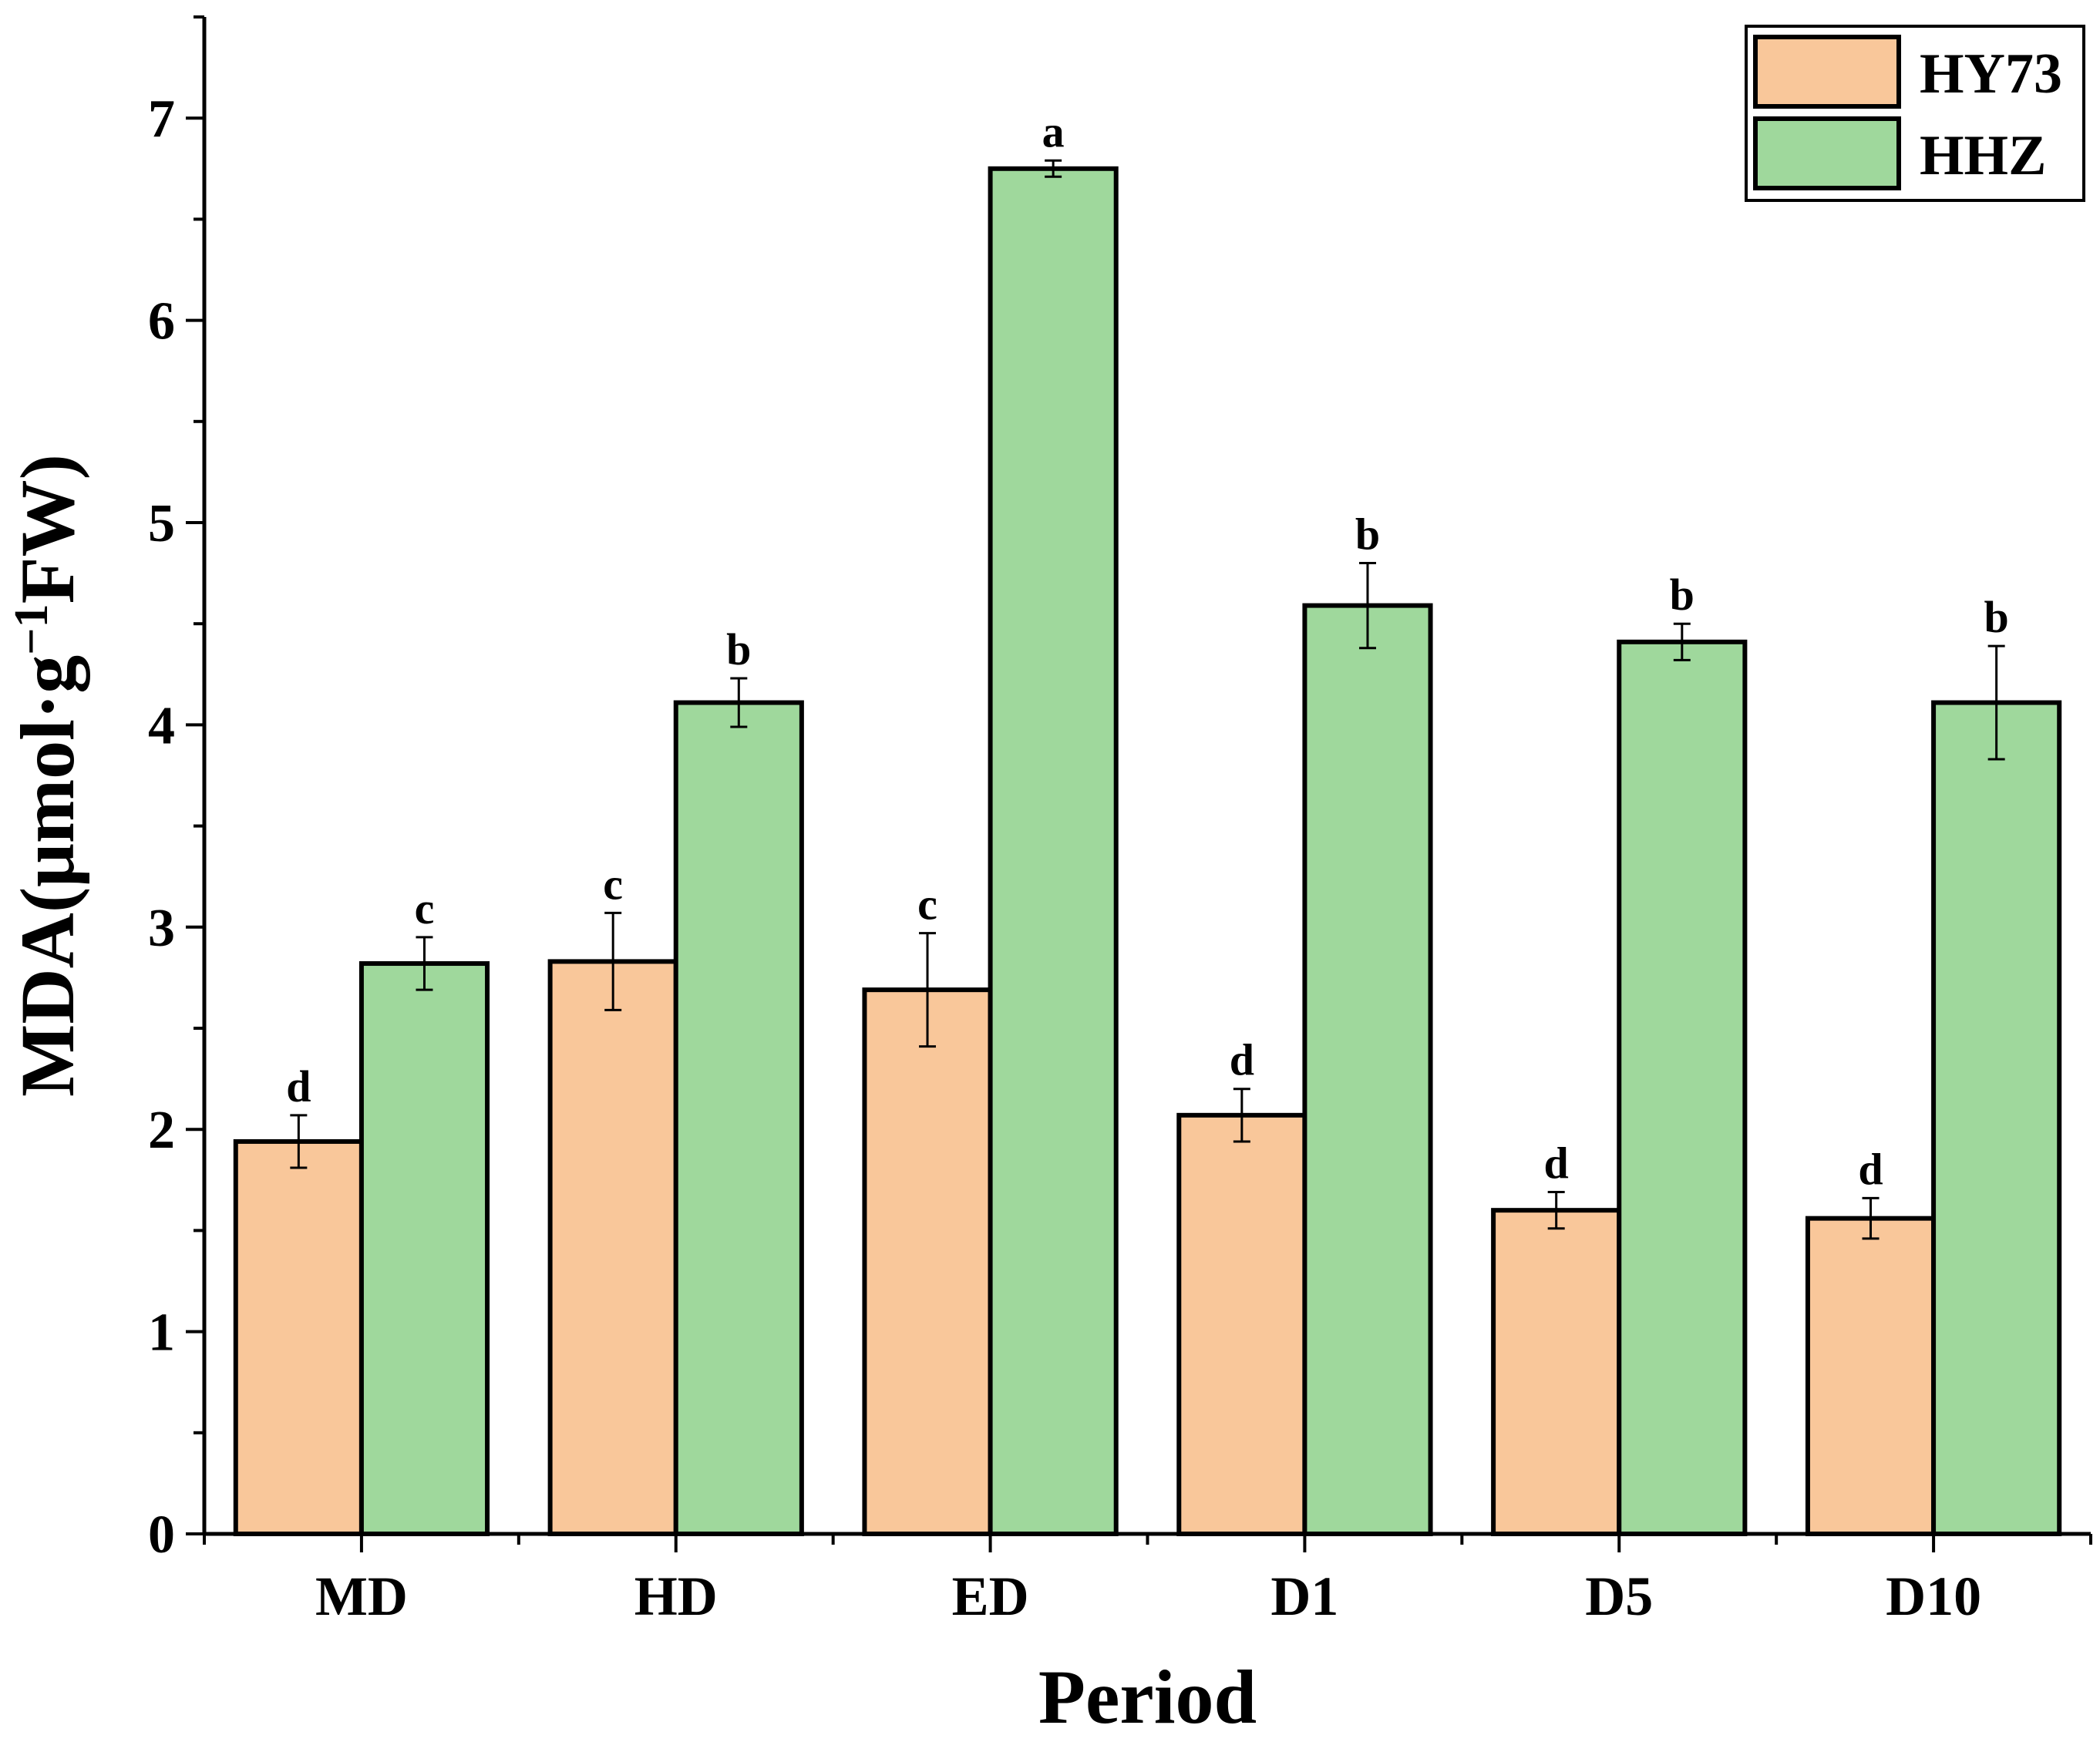 This screenshot has height=1742, width=2100. What do you see at coordinates (298, 1086) in the screenshot?
I see `significance-letter-hy73-md: d` at bounding box center [298, 1086].